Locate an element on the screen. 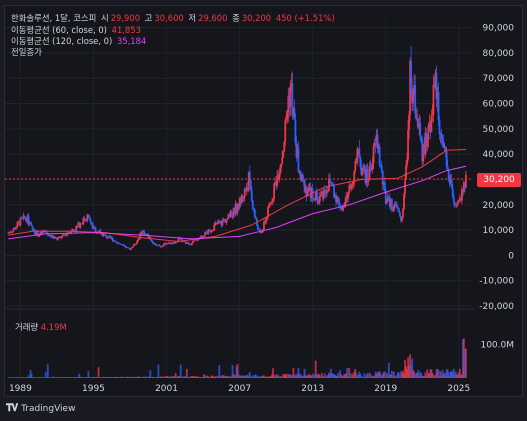 The image size is (527, 421). tv-logo-icon: 𝐓𝐕 is located at coordinates (12, 408).